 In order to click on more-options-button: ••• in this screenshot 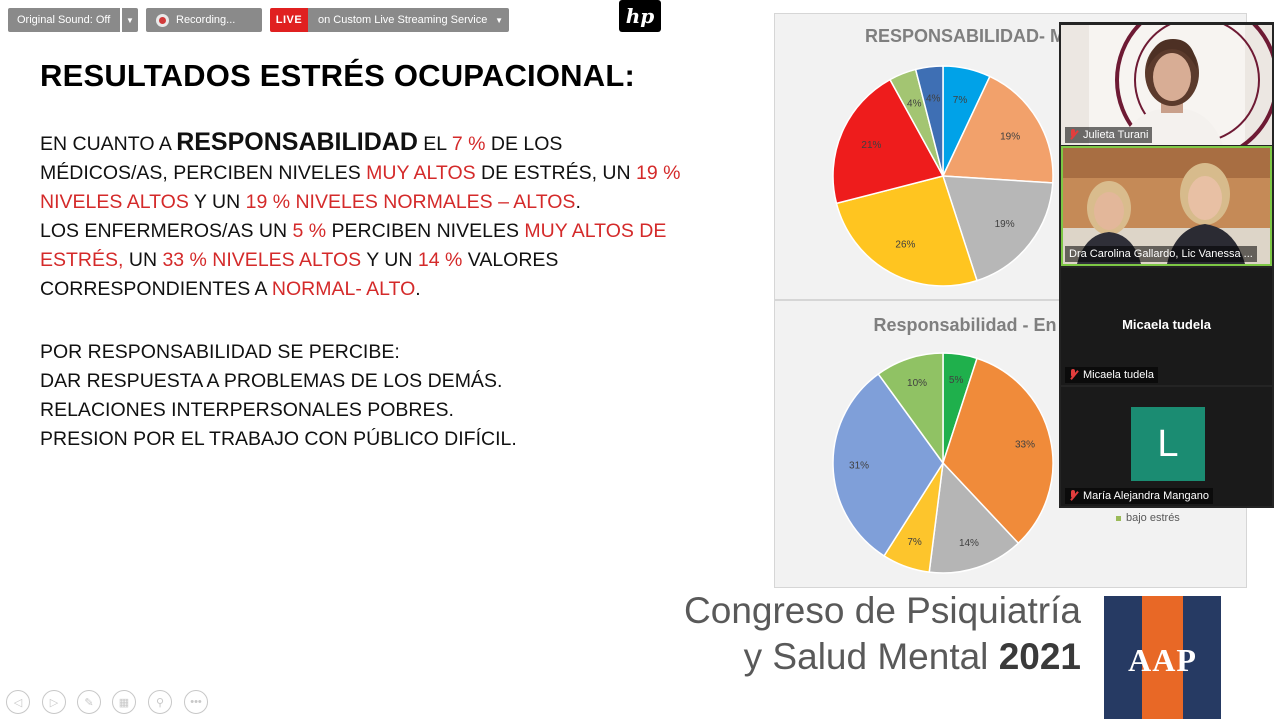, I will do `click(196, 702)`.